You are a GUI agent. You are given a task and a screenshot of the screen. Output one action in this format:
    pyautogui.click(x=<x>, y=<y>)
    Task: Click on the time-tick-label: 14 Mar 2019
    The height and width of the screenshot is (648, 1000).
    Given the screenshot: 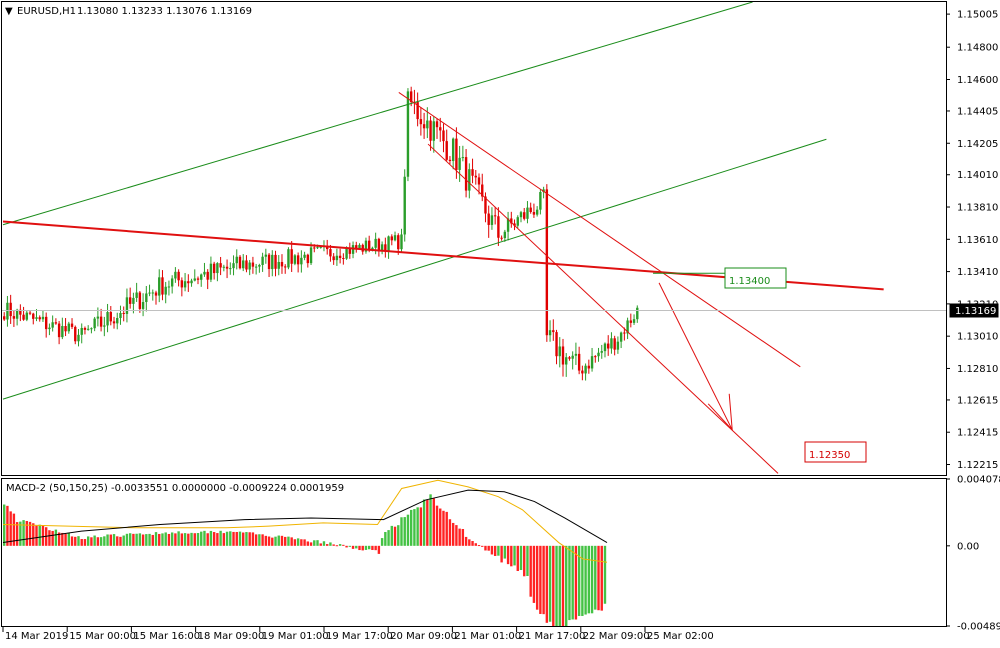 What is the action you would take?
    pyautogui.click(x=36, y=636)
    